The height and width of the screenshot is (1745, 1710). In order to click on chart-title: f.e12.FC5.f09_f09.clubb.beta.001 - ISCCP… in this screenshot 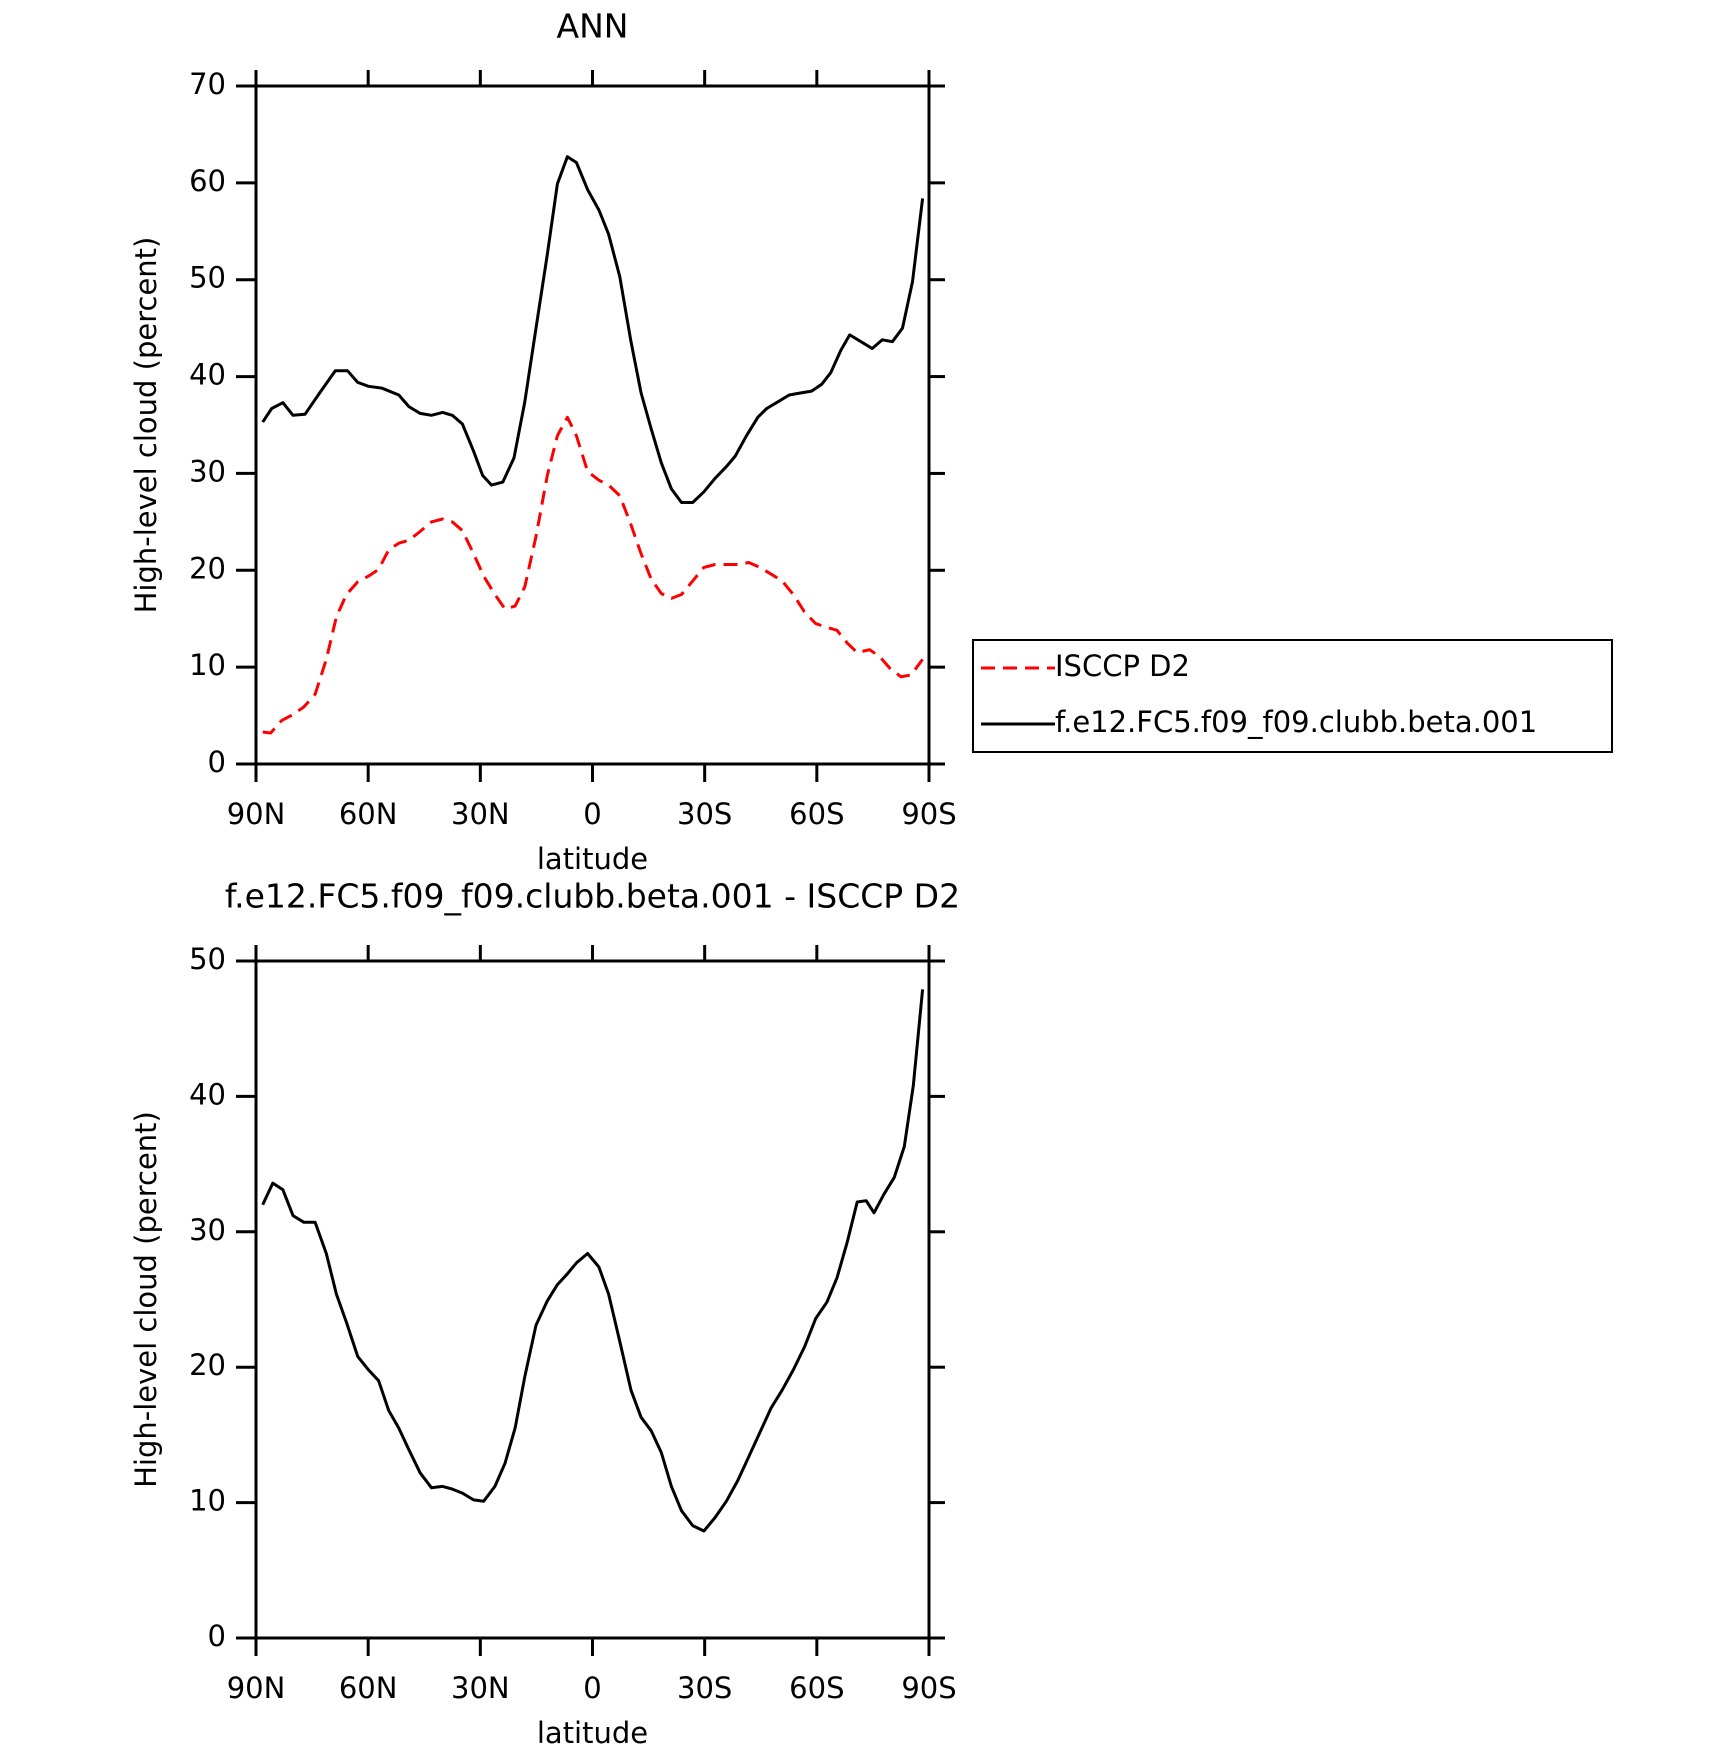, I will do `click(592, 896)`.